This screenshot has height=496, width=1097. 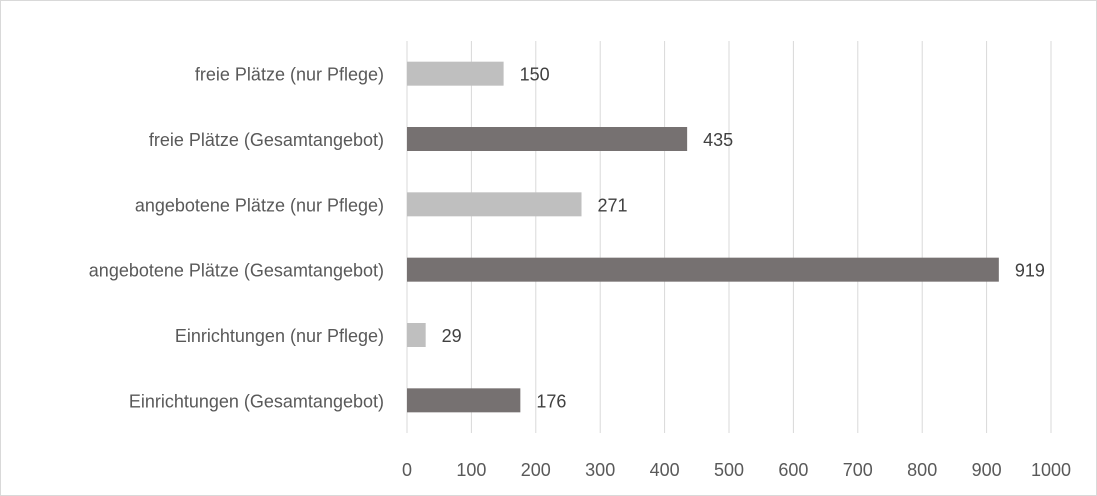 What do you see at coordinates (729, 470) in the screenshot?
I see `x-tick-label: 500` at bounding box center [729, 470].